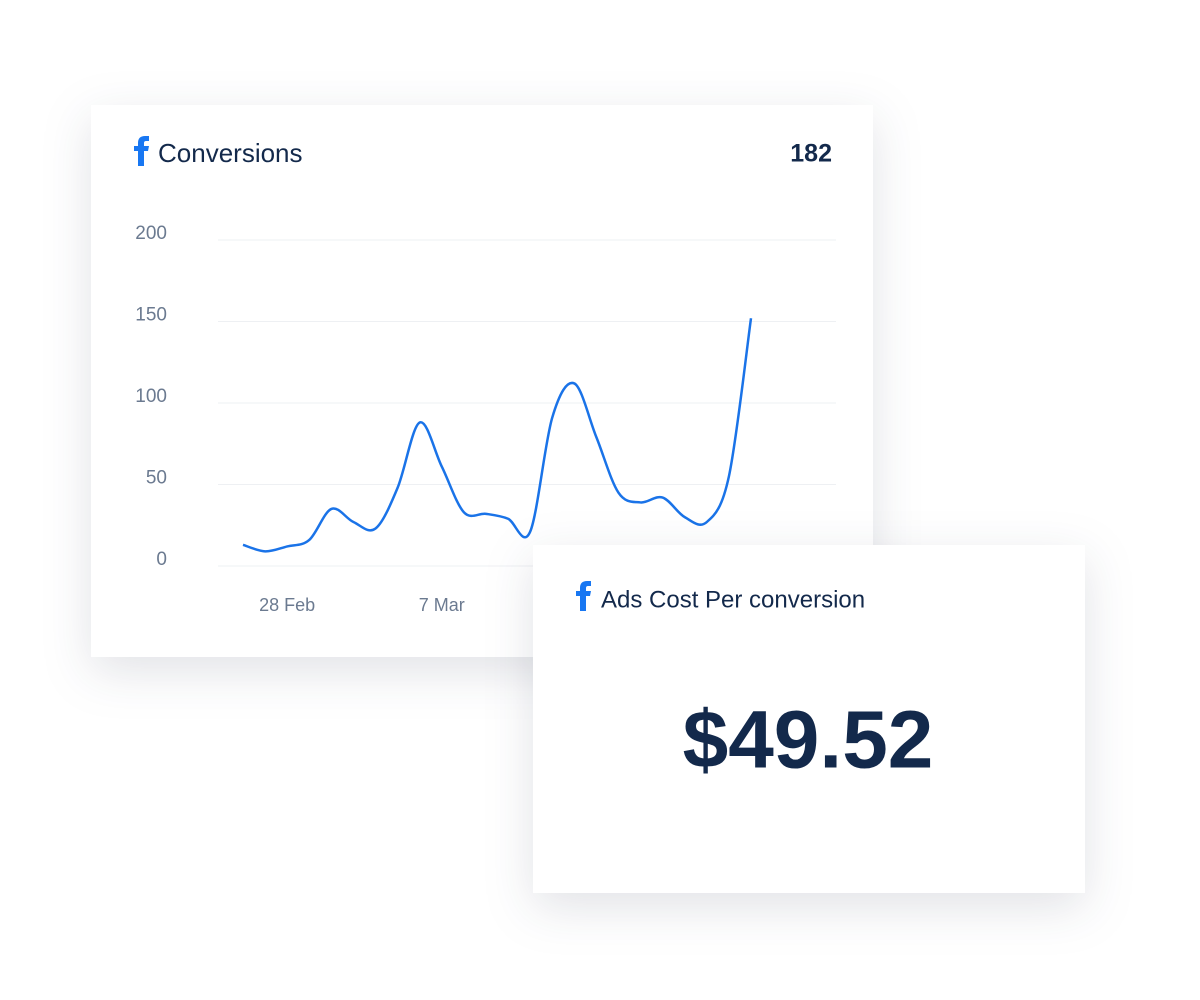 This screenshot has width=1200, height=1000. Describe the element at coordinates (808, 740) in the screenshot. I see `metric-value: $49.52` at that location.